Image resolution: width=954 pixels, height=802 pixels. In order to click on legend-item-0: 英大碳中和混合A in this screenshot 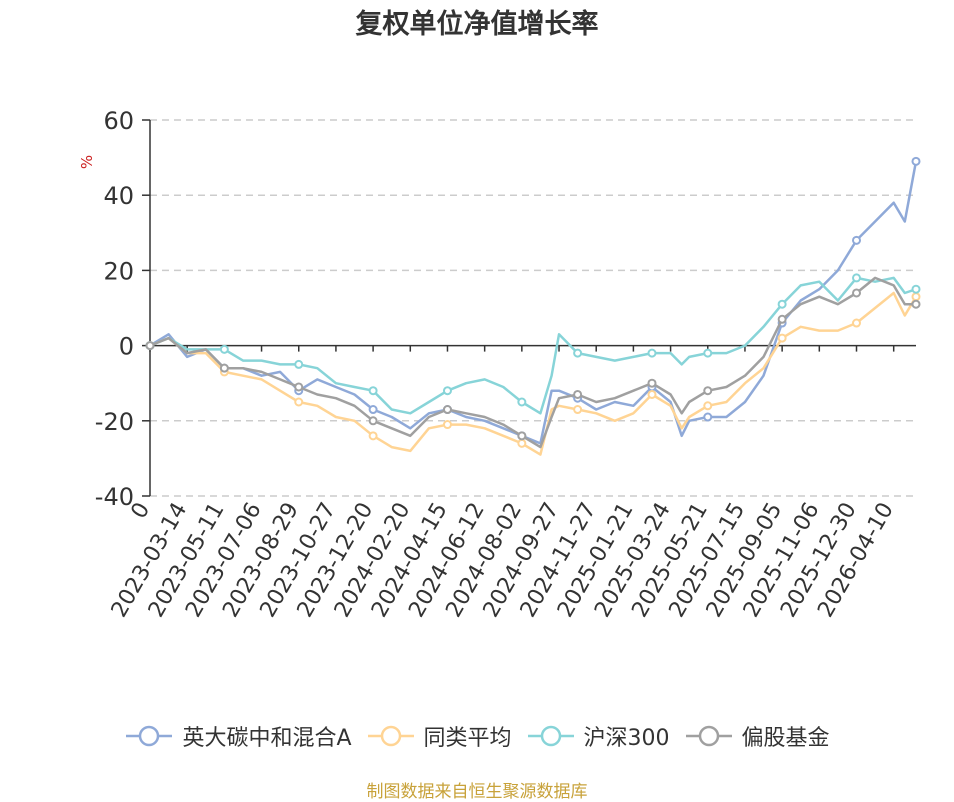, I will do `click(238, 736)`.